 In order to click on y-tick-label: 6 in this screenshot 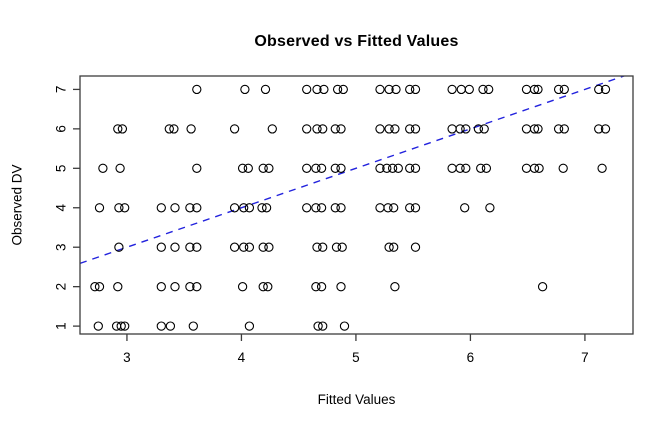, I will do `click(61, 129)`.